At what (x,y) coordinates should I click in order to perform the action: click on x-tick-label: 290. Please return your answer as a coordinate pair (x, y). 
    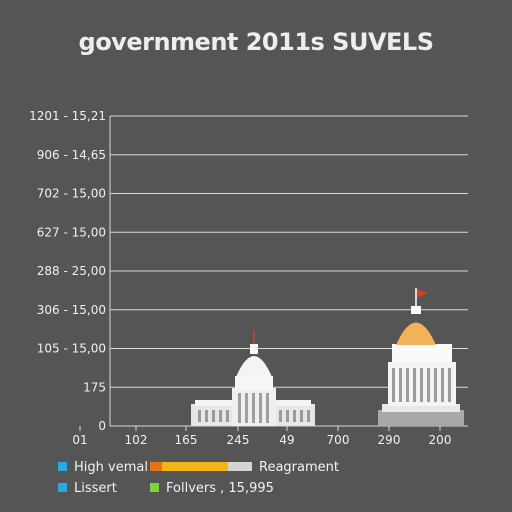
    Looking at the image, I should click on (389, 440).